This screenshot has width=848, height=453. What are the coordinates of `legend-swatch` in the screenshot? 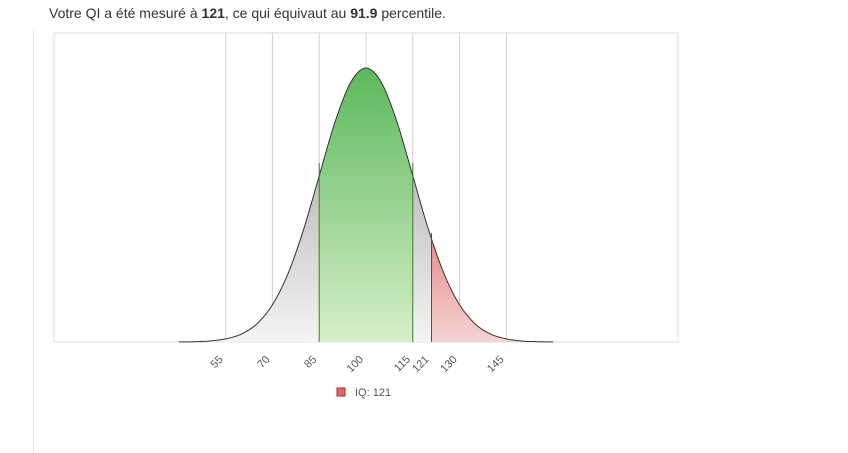 It's located at (341, 392).